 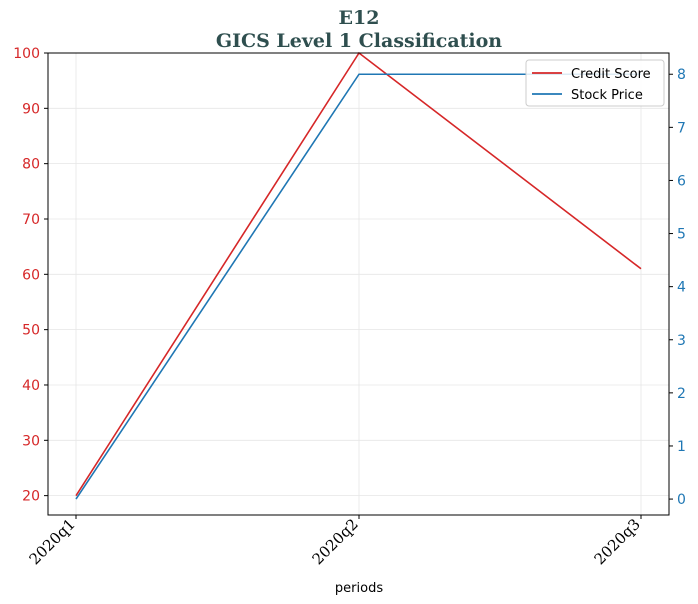 I want to click on legend-label: Stock Price, so click(x=607, y=95).